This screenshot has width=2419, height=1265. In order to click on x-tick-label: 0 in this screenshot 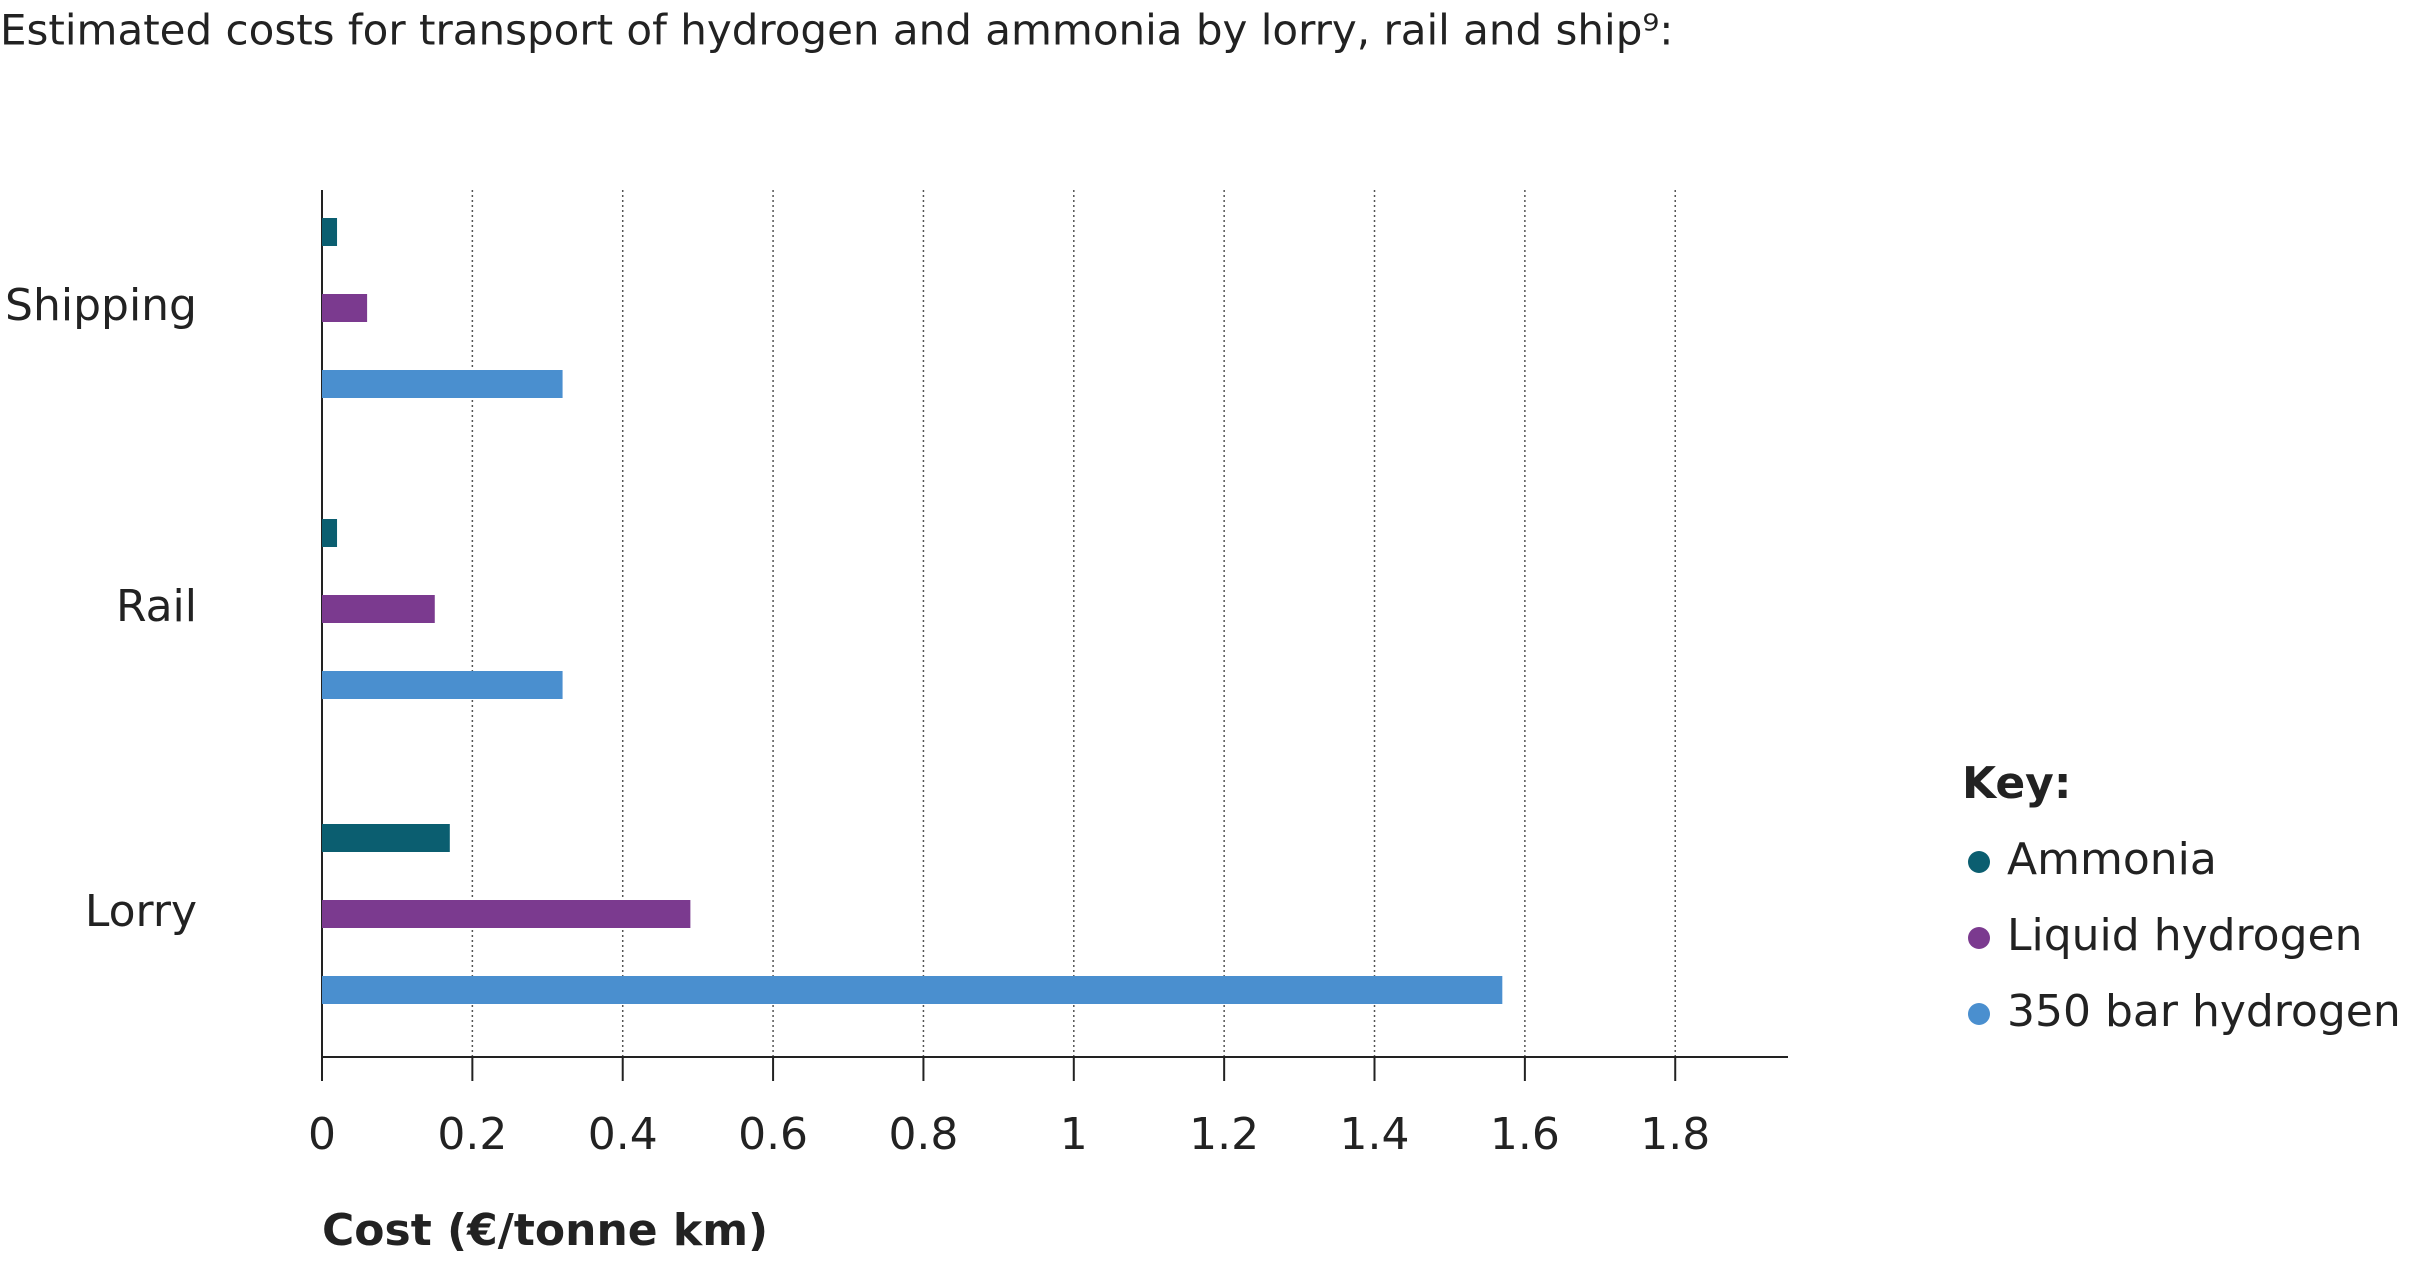, I will do `click(322, 1134)`.